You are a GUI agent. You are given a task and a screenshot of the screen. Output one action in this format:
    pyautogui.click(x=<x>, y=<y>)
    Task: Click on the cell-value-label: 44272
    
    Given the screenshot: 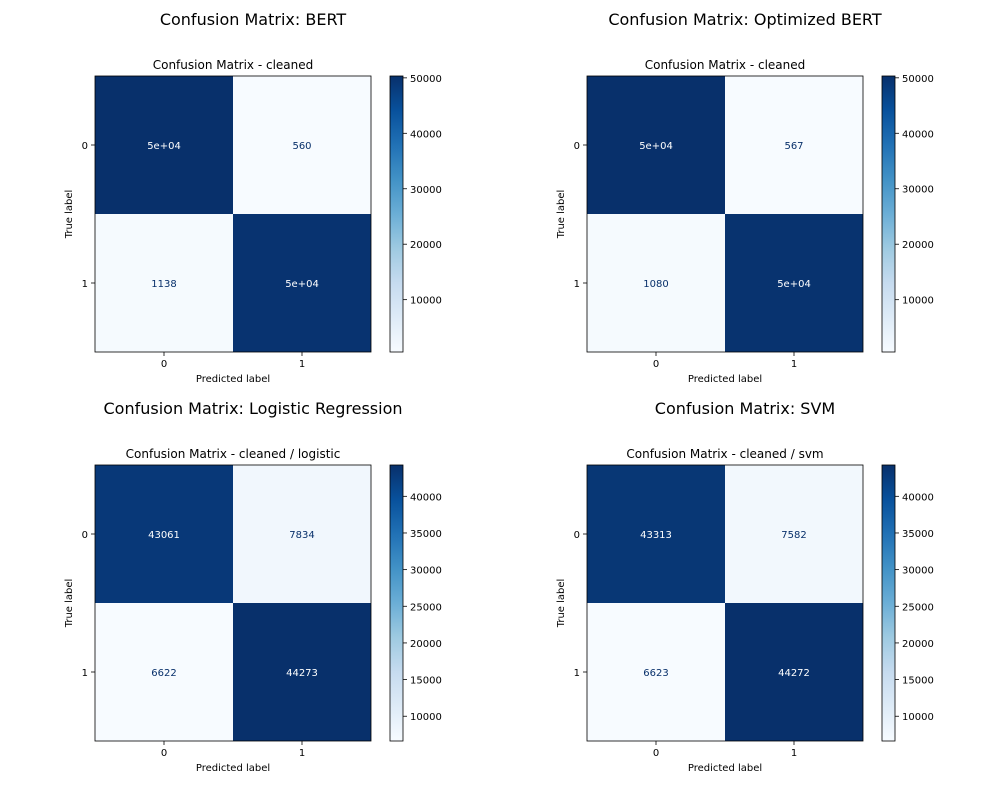 What is the action you would take?
    pyautogui.click(x=794, y=673)
    